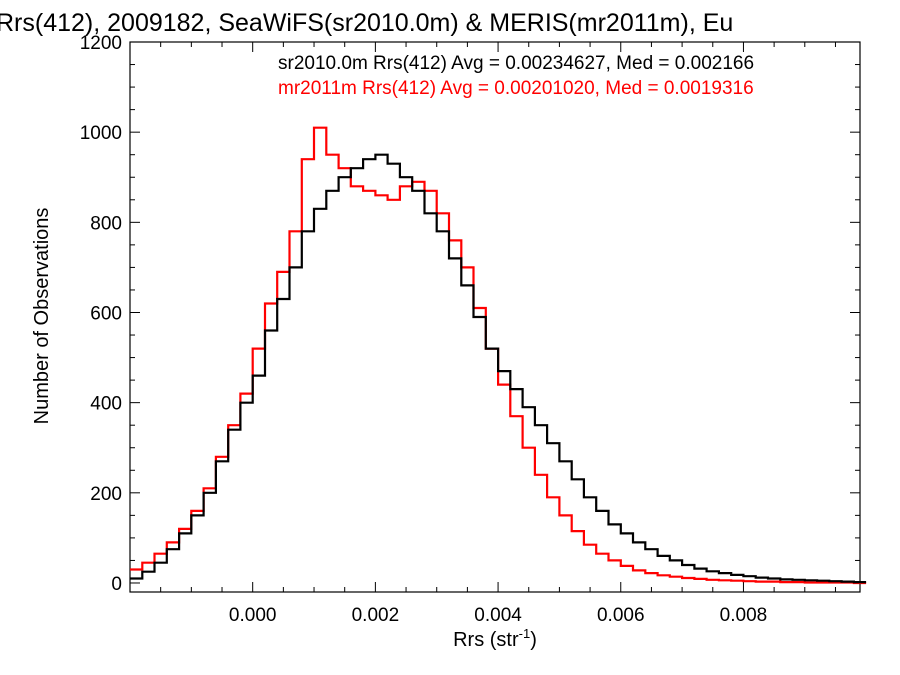 The height and width of the screenshot is (675, 900). What do you see at coordinates (101, 133) in the screenshot?
I see `y-tick-label: 1000` at bounding box center [101, 133].